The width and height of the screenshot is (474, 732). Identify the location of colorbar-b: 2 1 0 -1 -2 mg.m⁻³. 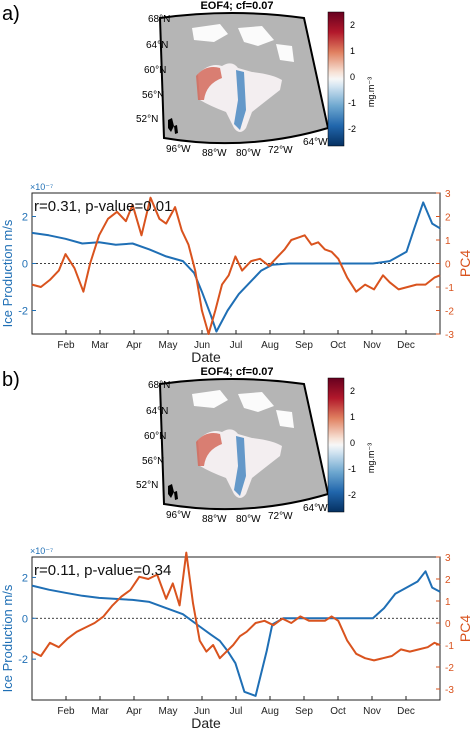
(351, 445).